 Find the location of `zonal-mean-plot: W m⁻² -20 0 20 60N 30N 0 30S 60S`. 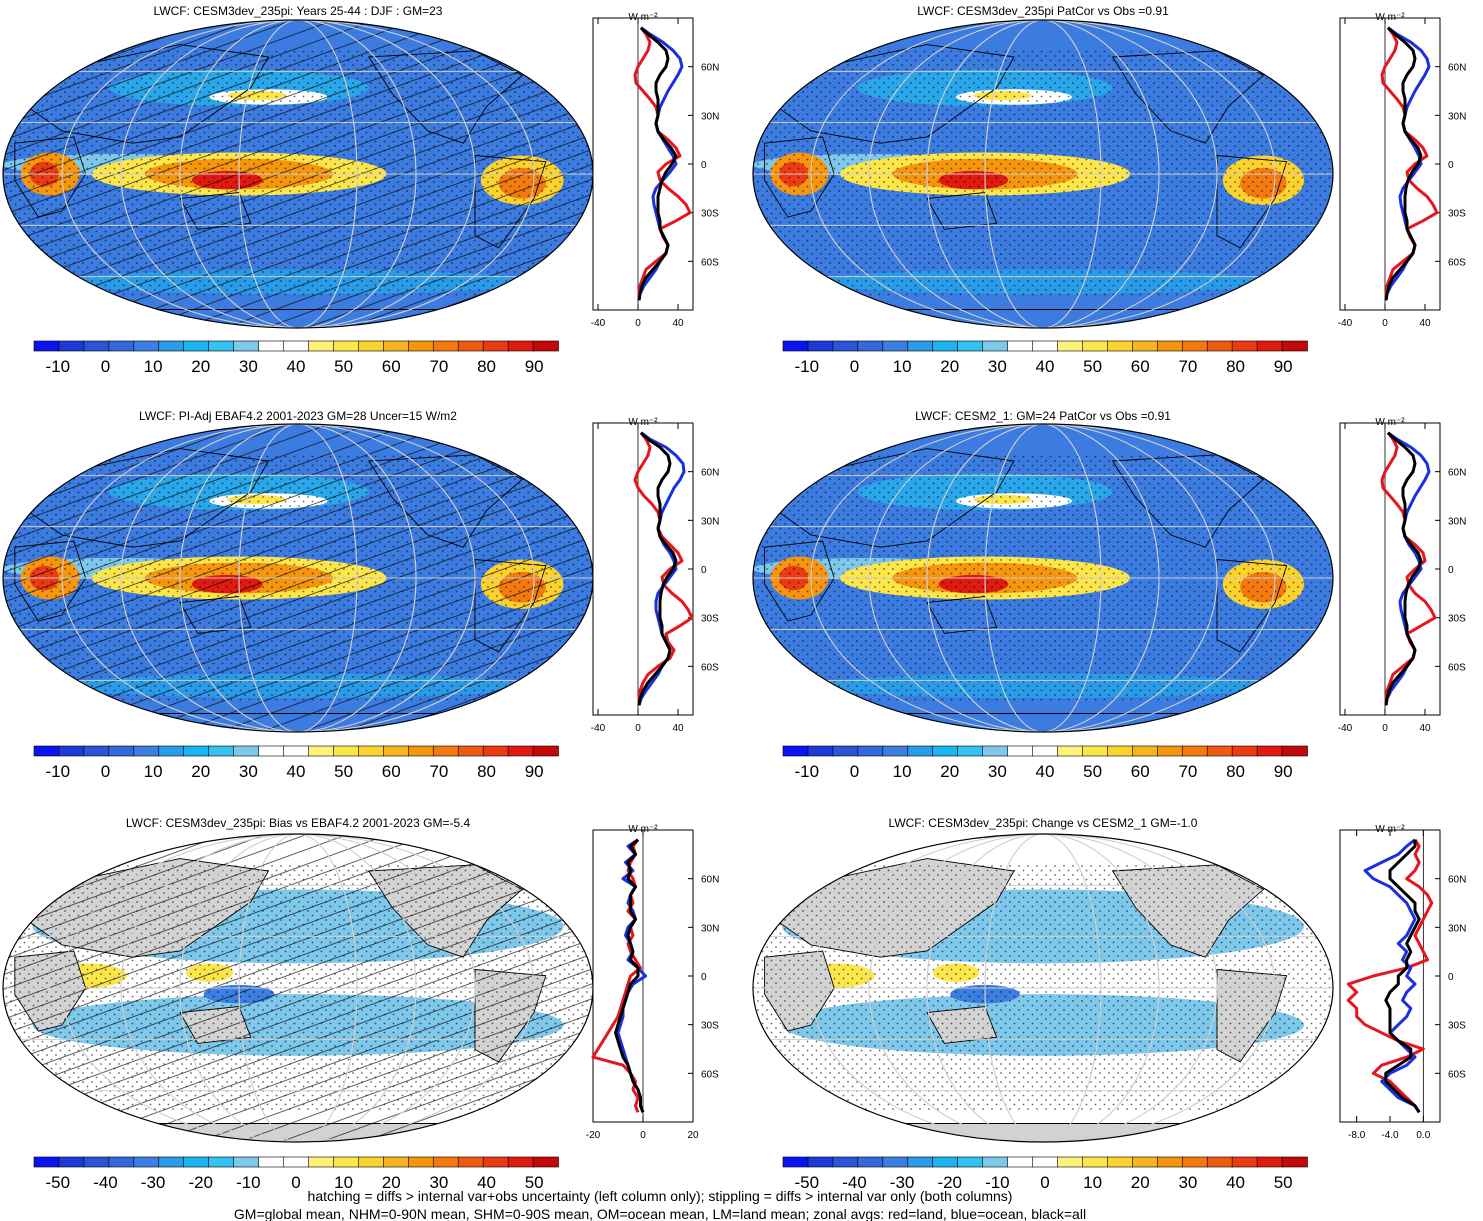

zonal-mean-plot: W m⁻² -20 0 20 60N 30N 0 30S 60S is located at coordinates (653, 982).